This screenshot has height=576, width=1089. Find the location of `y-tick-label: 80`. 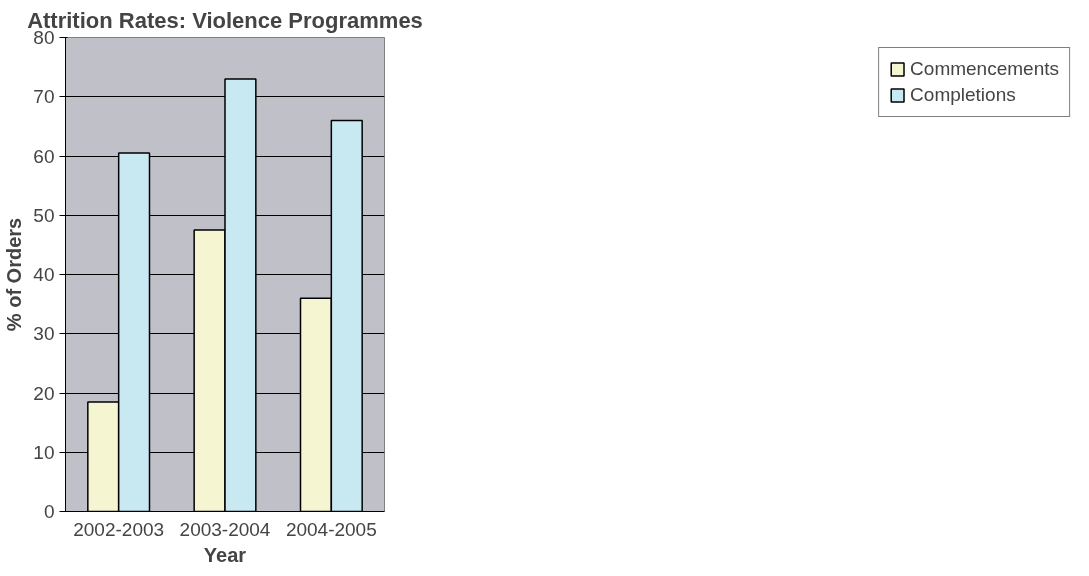

y-tick-label: 80 is located at coordinates (44, 37).